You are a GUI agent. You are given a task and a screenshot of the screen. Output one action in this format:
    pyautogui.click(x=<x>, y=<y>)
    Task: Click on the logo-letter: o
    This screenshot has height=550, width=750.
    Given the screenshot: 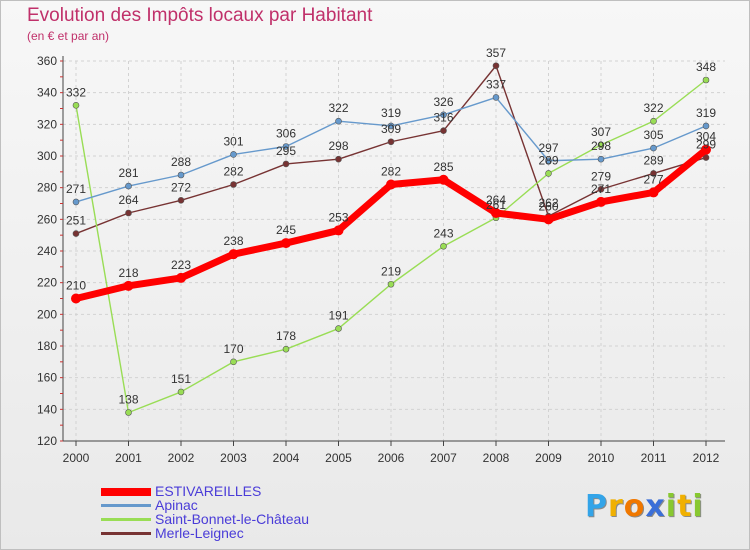 What is the action you would take?
    pyautogui.click(x=634, y=506)
    